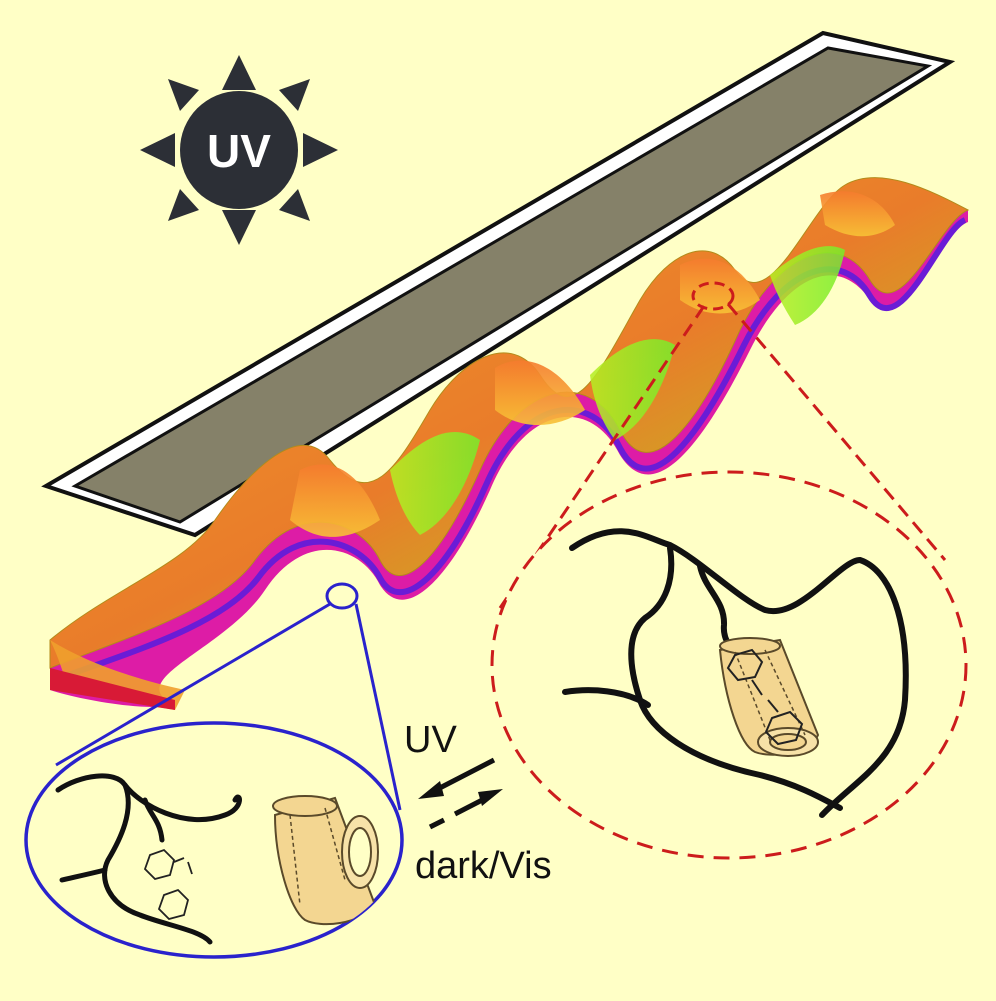  What do you see at coordinates (483, 866) in the screenshot?
I see `dark-vis-arrow-label: dark/Vis` at bounding box center [483, 866].